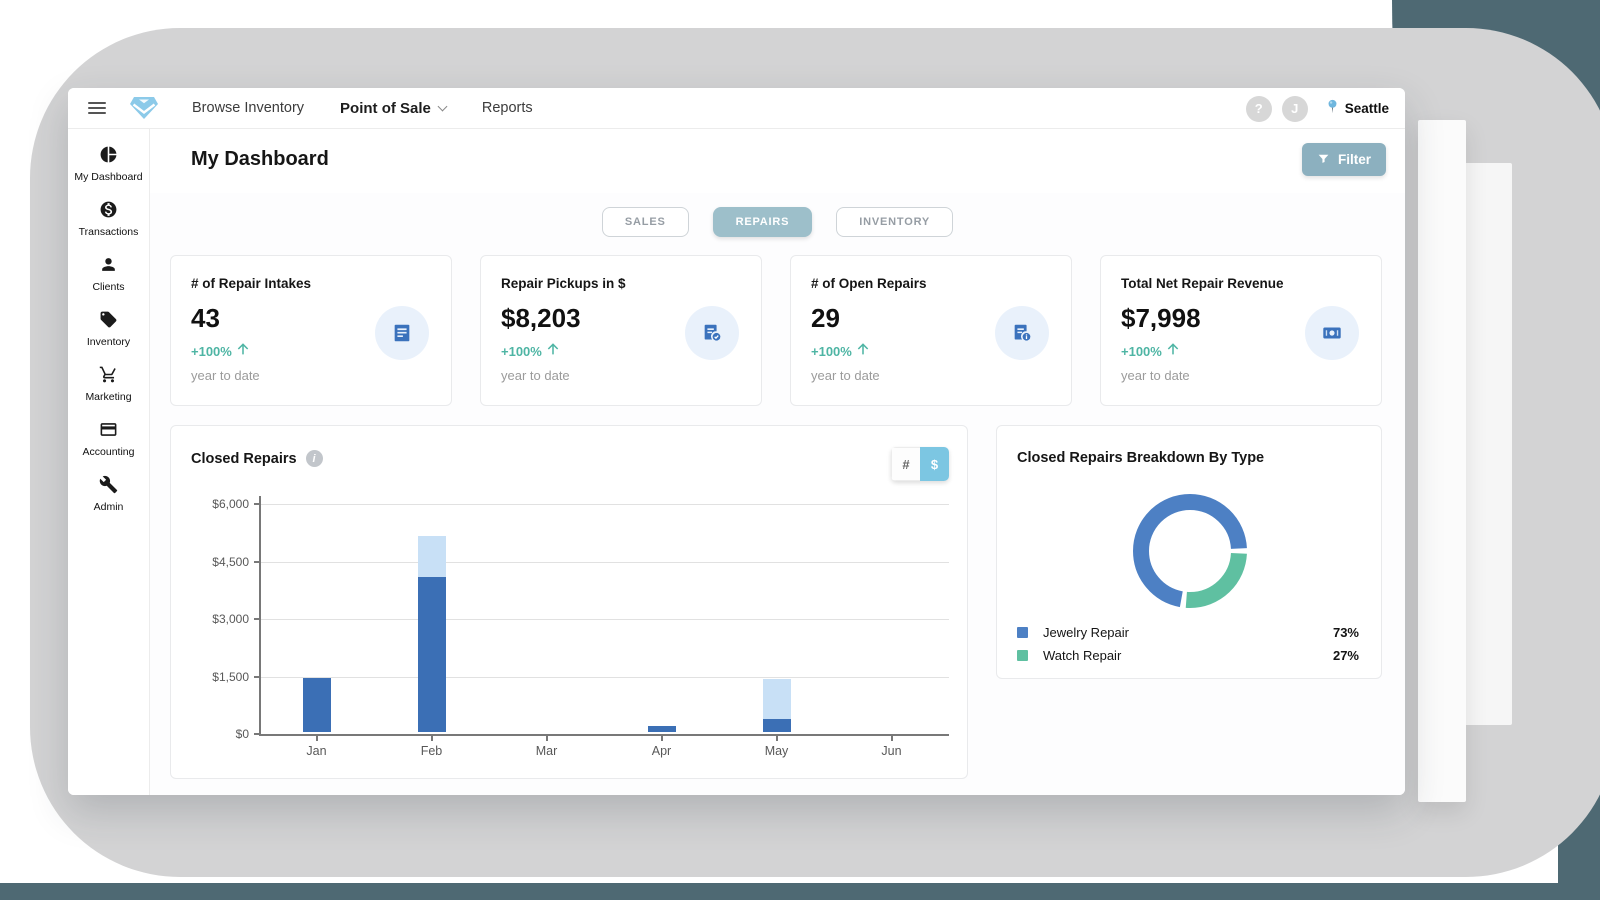  What do you see at coordinates (1202, 283) in the screenshot?
I see `stat-card-title: Total Net Repair Revenue` at bounding box center [1202, 283].